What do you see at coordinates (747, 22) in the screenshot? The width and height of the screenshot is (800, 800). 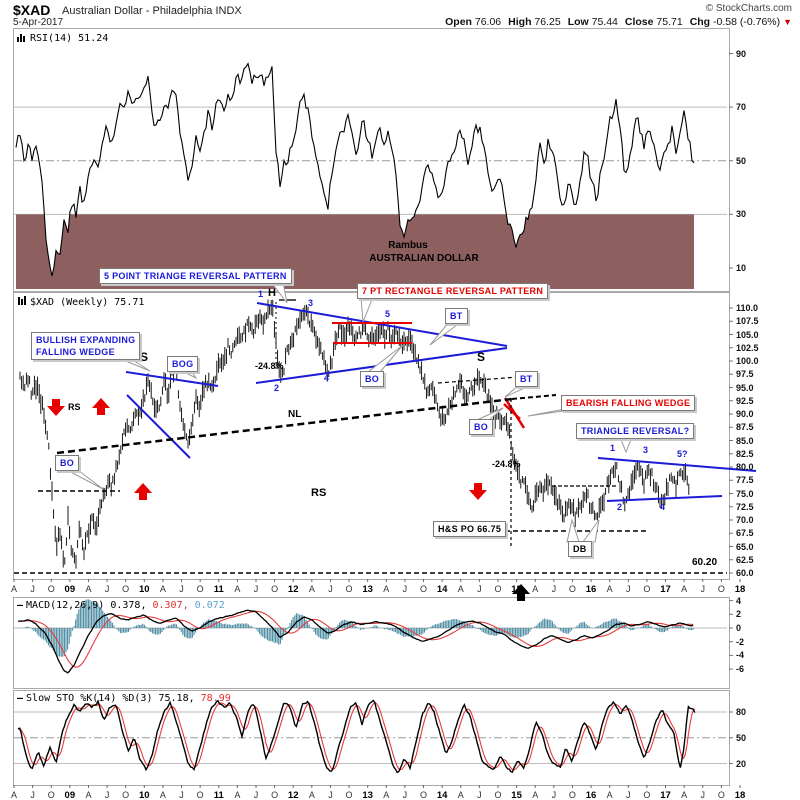 I see `chg-value: -0.58 (-0.76%)` at bounding box center [747, 22].